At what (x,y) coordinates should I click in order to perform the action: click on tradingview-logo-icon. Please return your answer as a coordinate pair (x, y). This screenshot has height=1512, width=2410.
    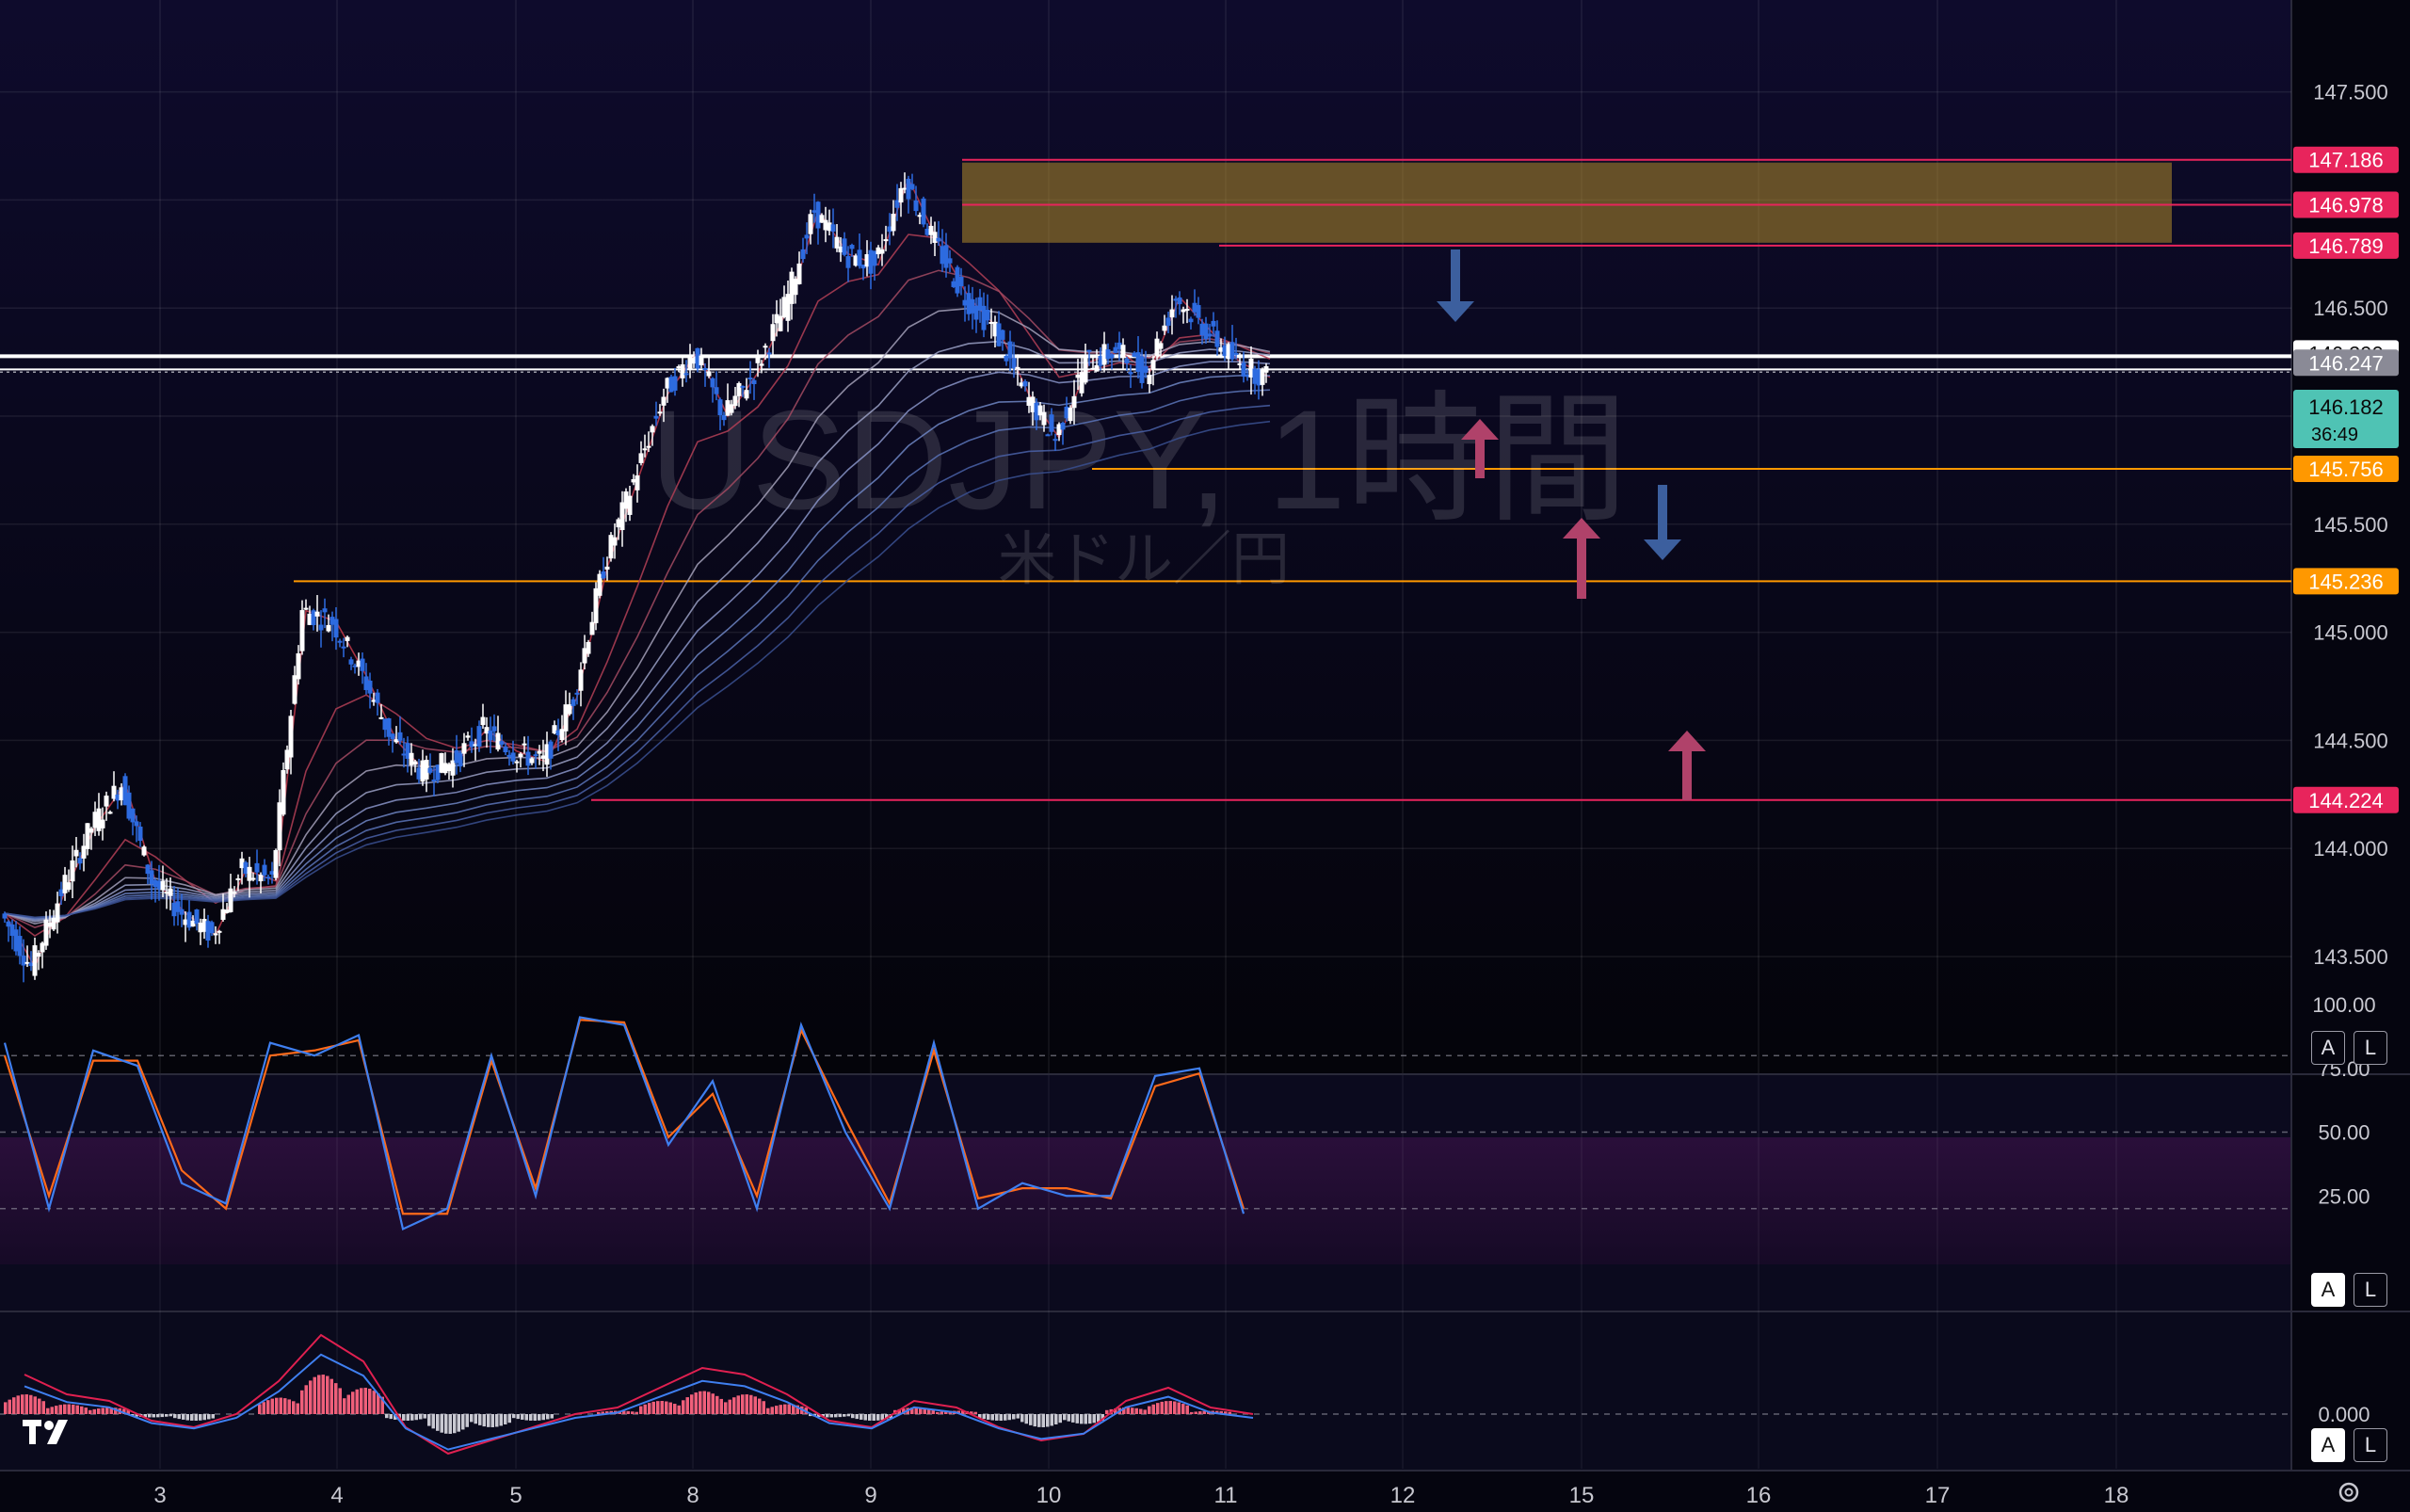
    Looking at the image, I should click on (49, 1431).